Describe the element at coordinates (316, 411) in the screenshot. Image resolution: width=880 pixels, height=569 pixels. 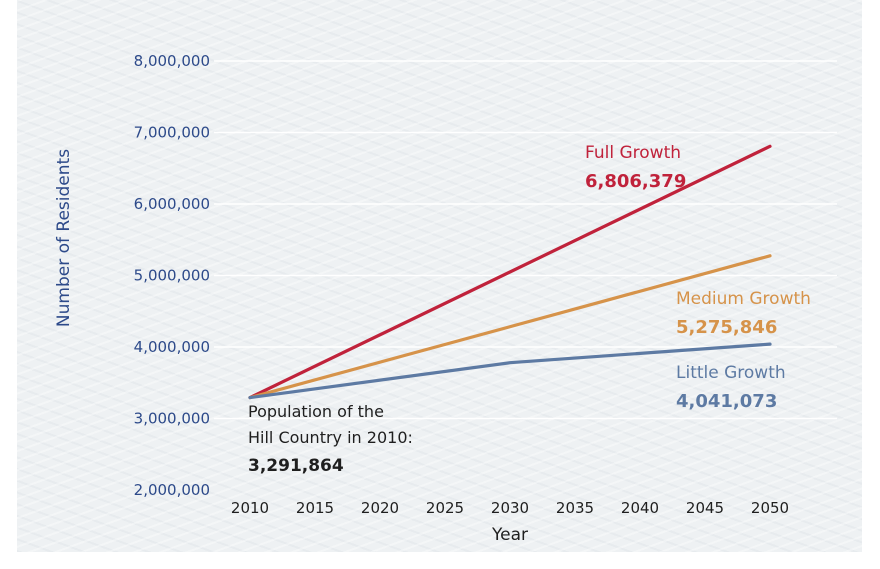
I see `annotation-text: Population of the` at that location.